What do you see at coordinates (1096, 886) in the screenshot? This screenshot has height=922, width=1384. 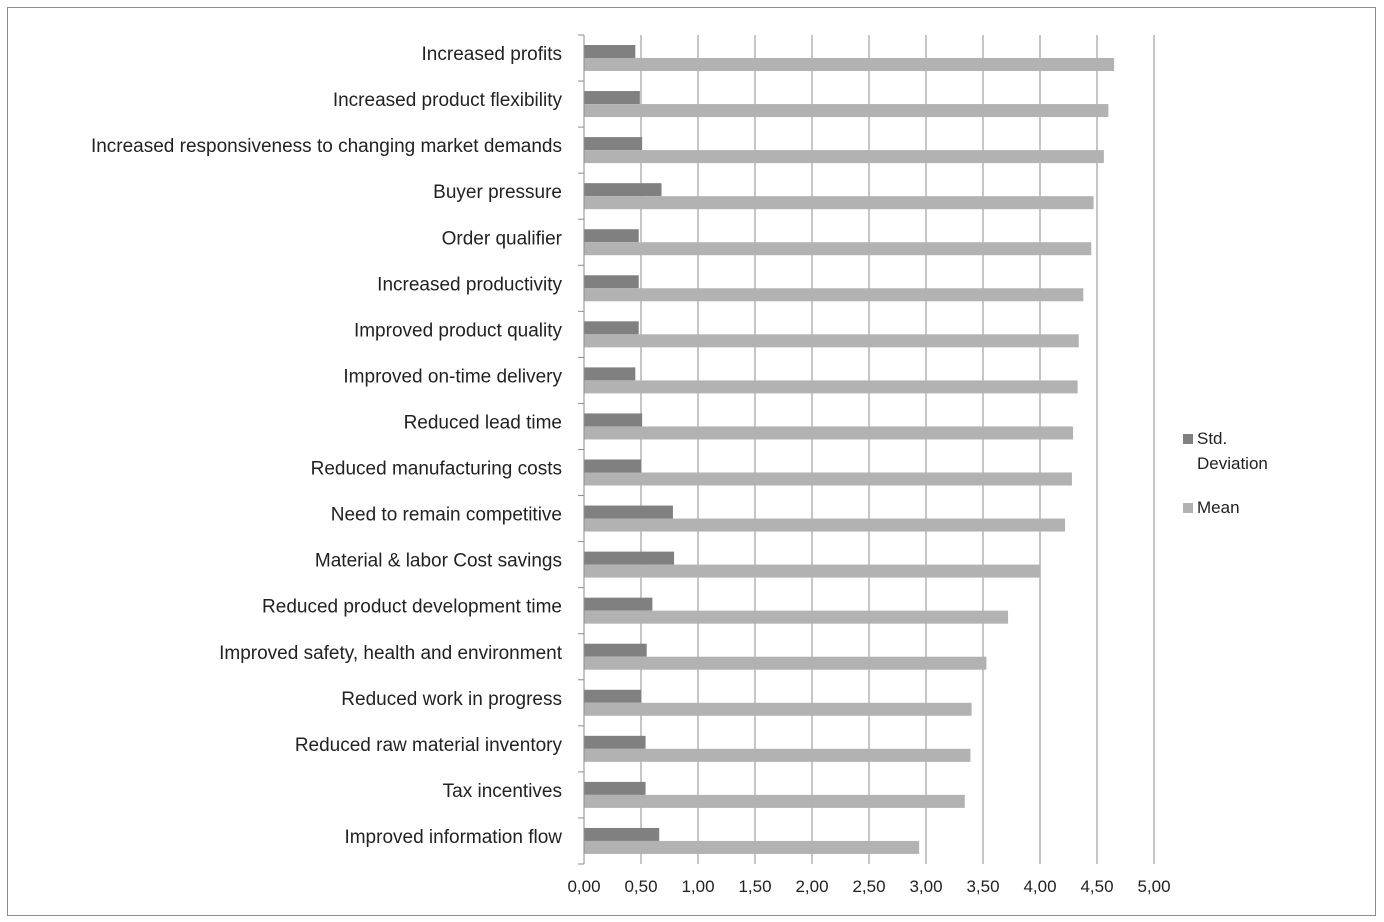 I see `x-tick-label: 4,50` at bounding box center [1096, 886].